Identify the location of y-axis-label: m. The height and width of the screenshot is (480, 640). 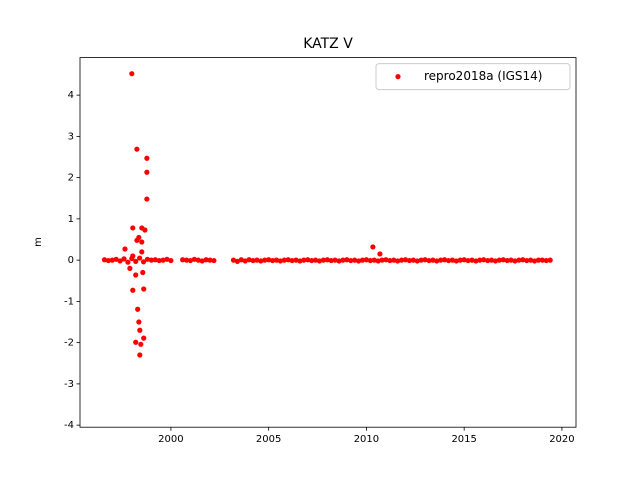
(38, 242).